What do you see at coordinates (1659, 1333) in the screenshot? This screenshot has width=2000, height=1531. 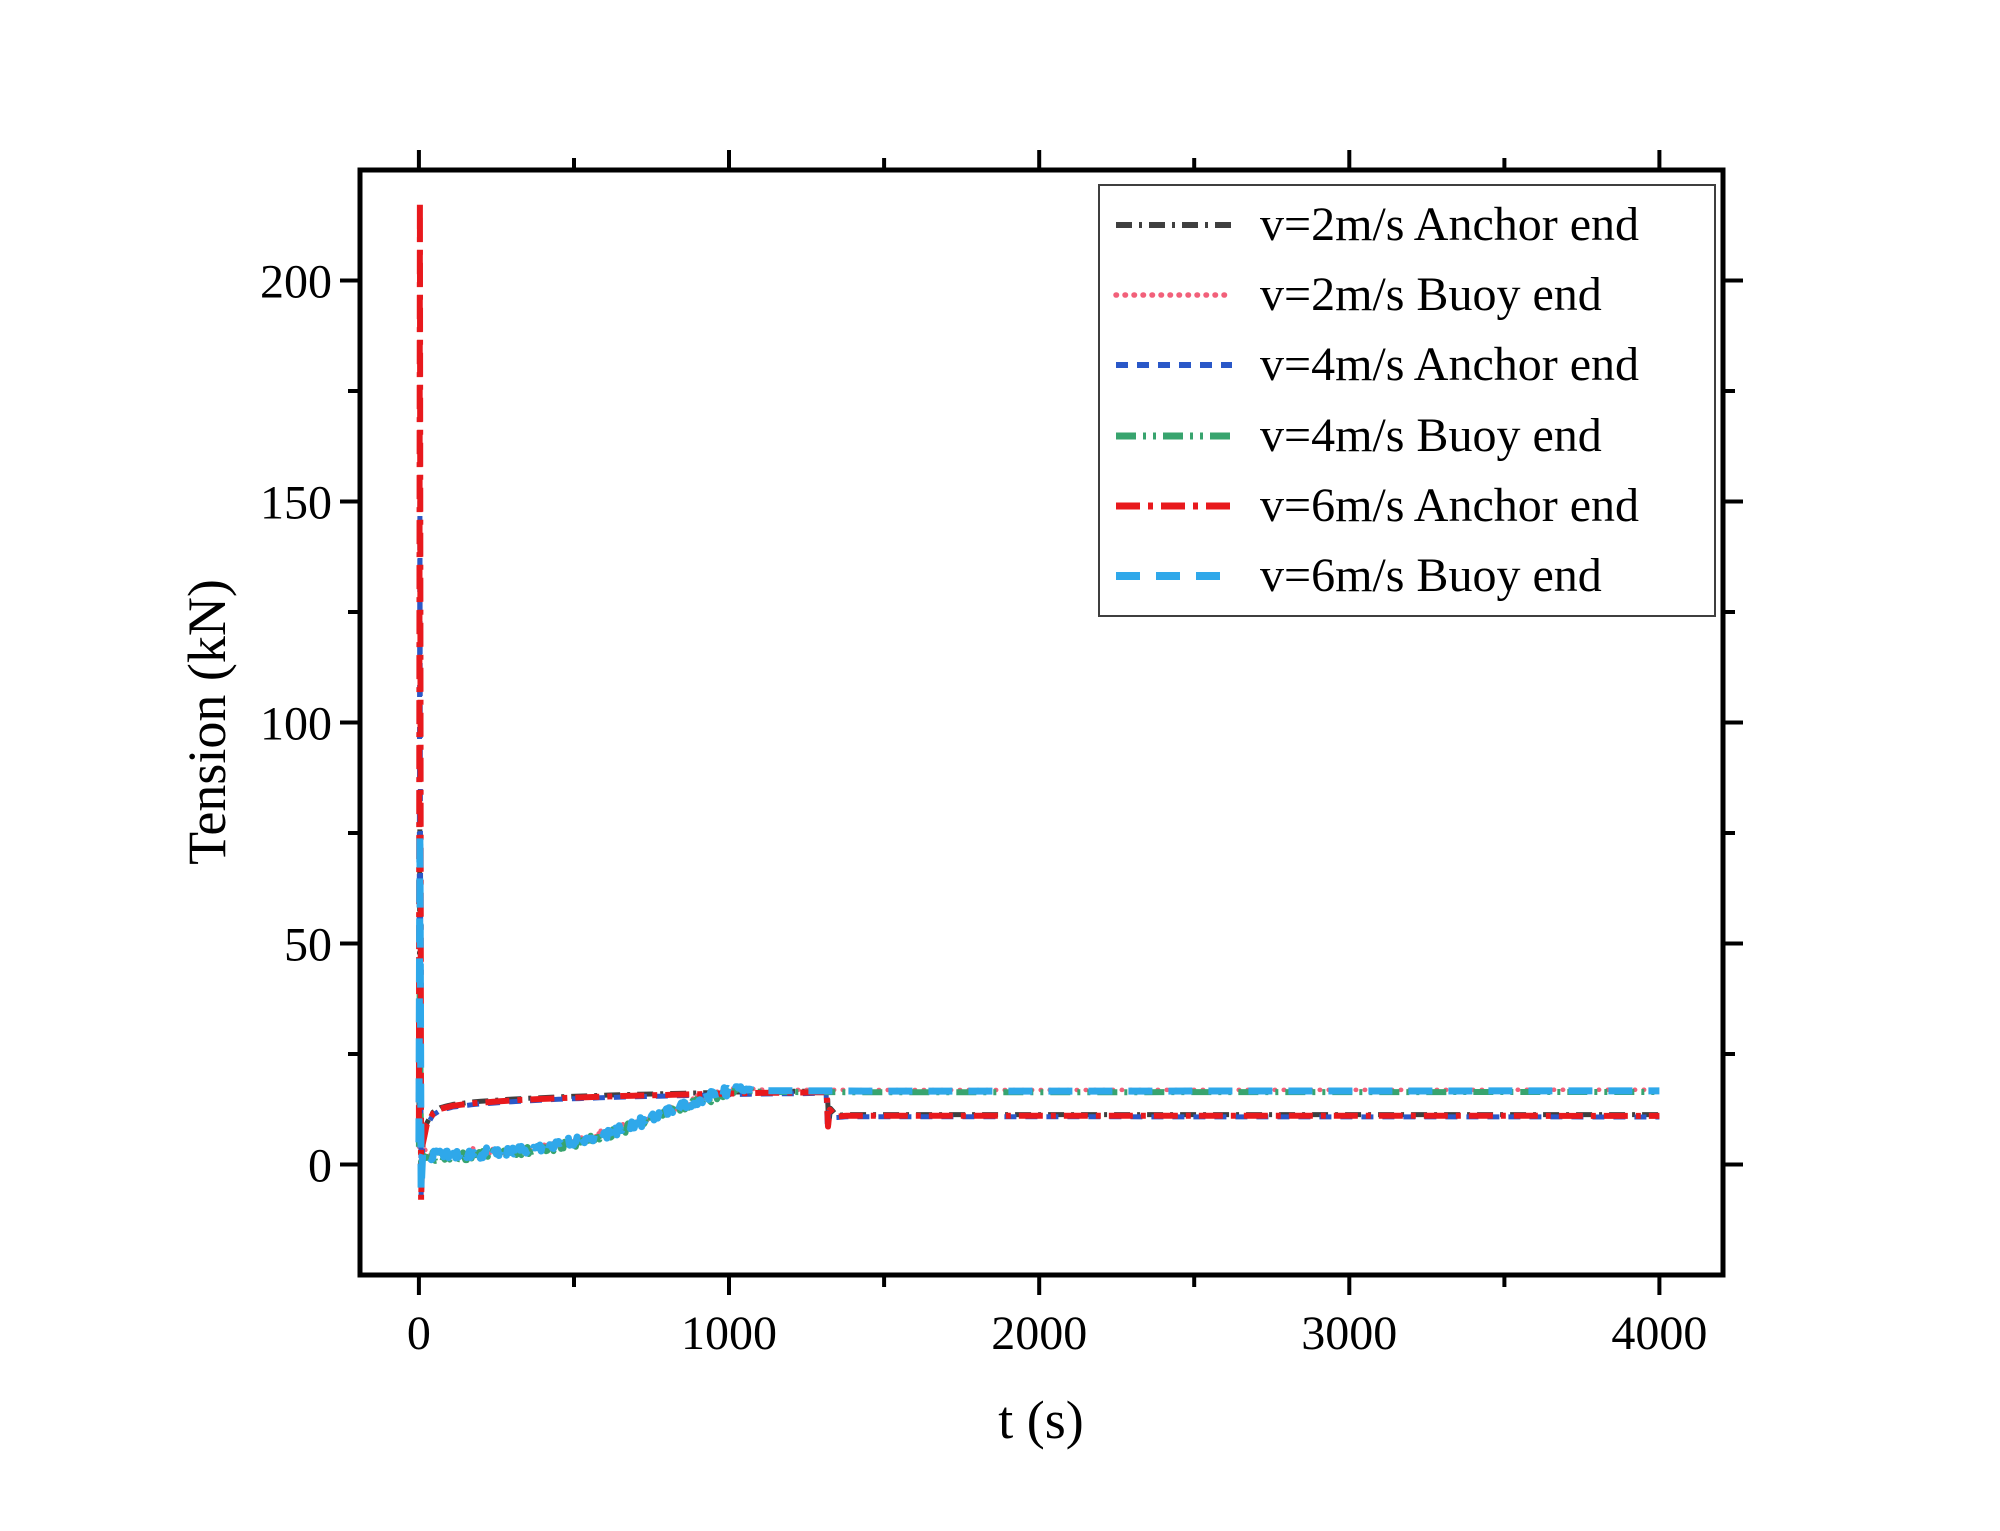 I see `x-tick-label: 4000` at bounding box center [1659, 1333].